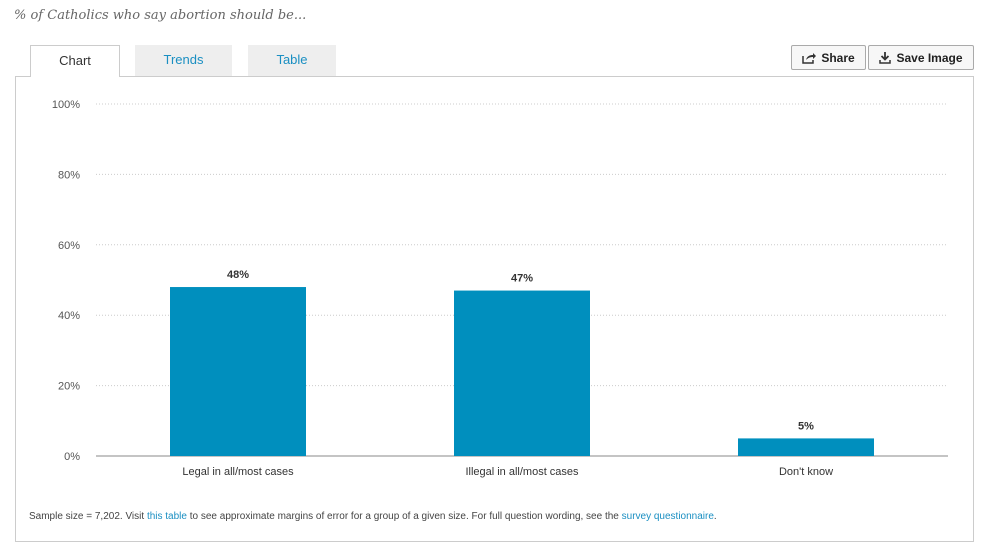 This screenshot has height=550, width=983. What do you see at coordinates (238, 472) in the screenshot?
I see `category-label: Legal in all/most cases` at bounding box center [238, 472].